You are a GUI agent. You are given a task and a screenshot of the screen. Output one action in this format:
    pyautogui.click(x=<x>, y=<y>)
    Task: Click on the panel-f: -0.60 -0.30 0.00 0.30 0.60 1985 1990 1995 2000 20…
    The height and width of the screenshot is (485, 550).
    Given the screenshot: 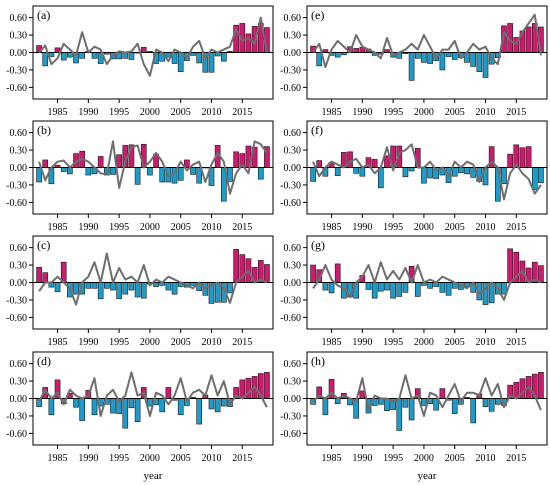 What is the action you would take?
    pyautogui.click(x=414, y=176)
    